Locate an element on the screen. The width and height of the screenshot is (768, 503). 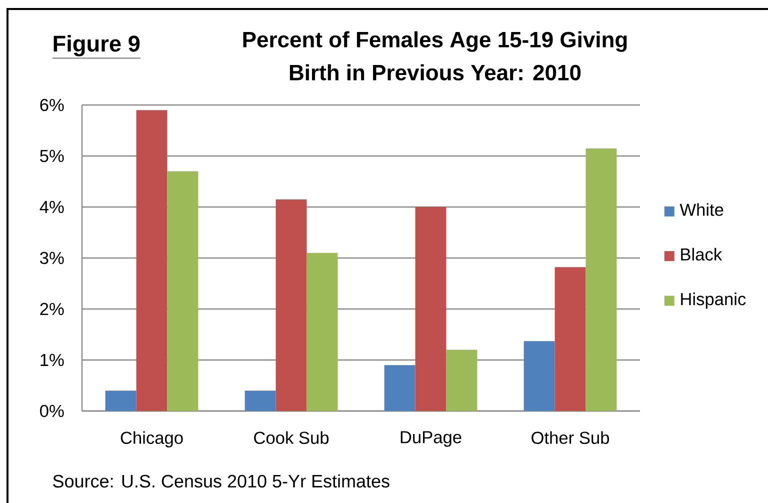
legend-label: White is located at coordinates (702, 209).